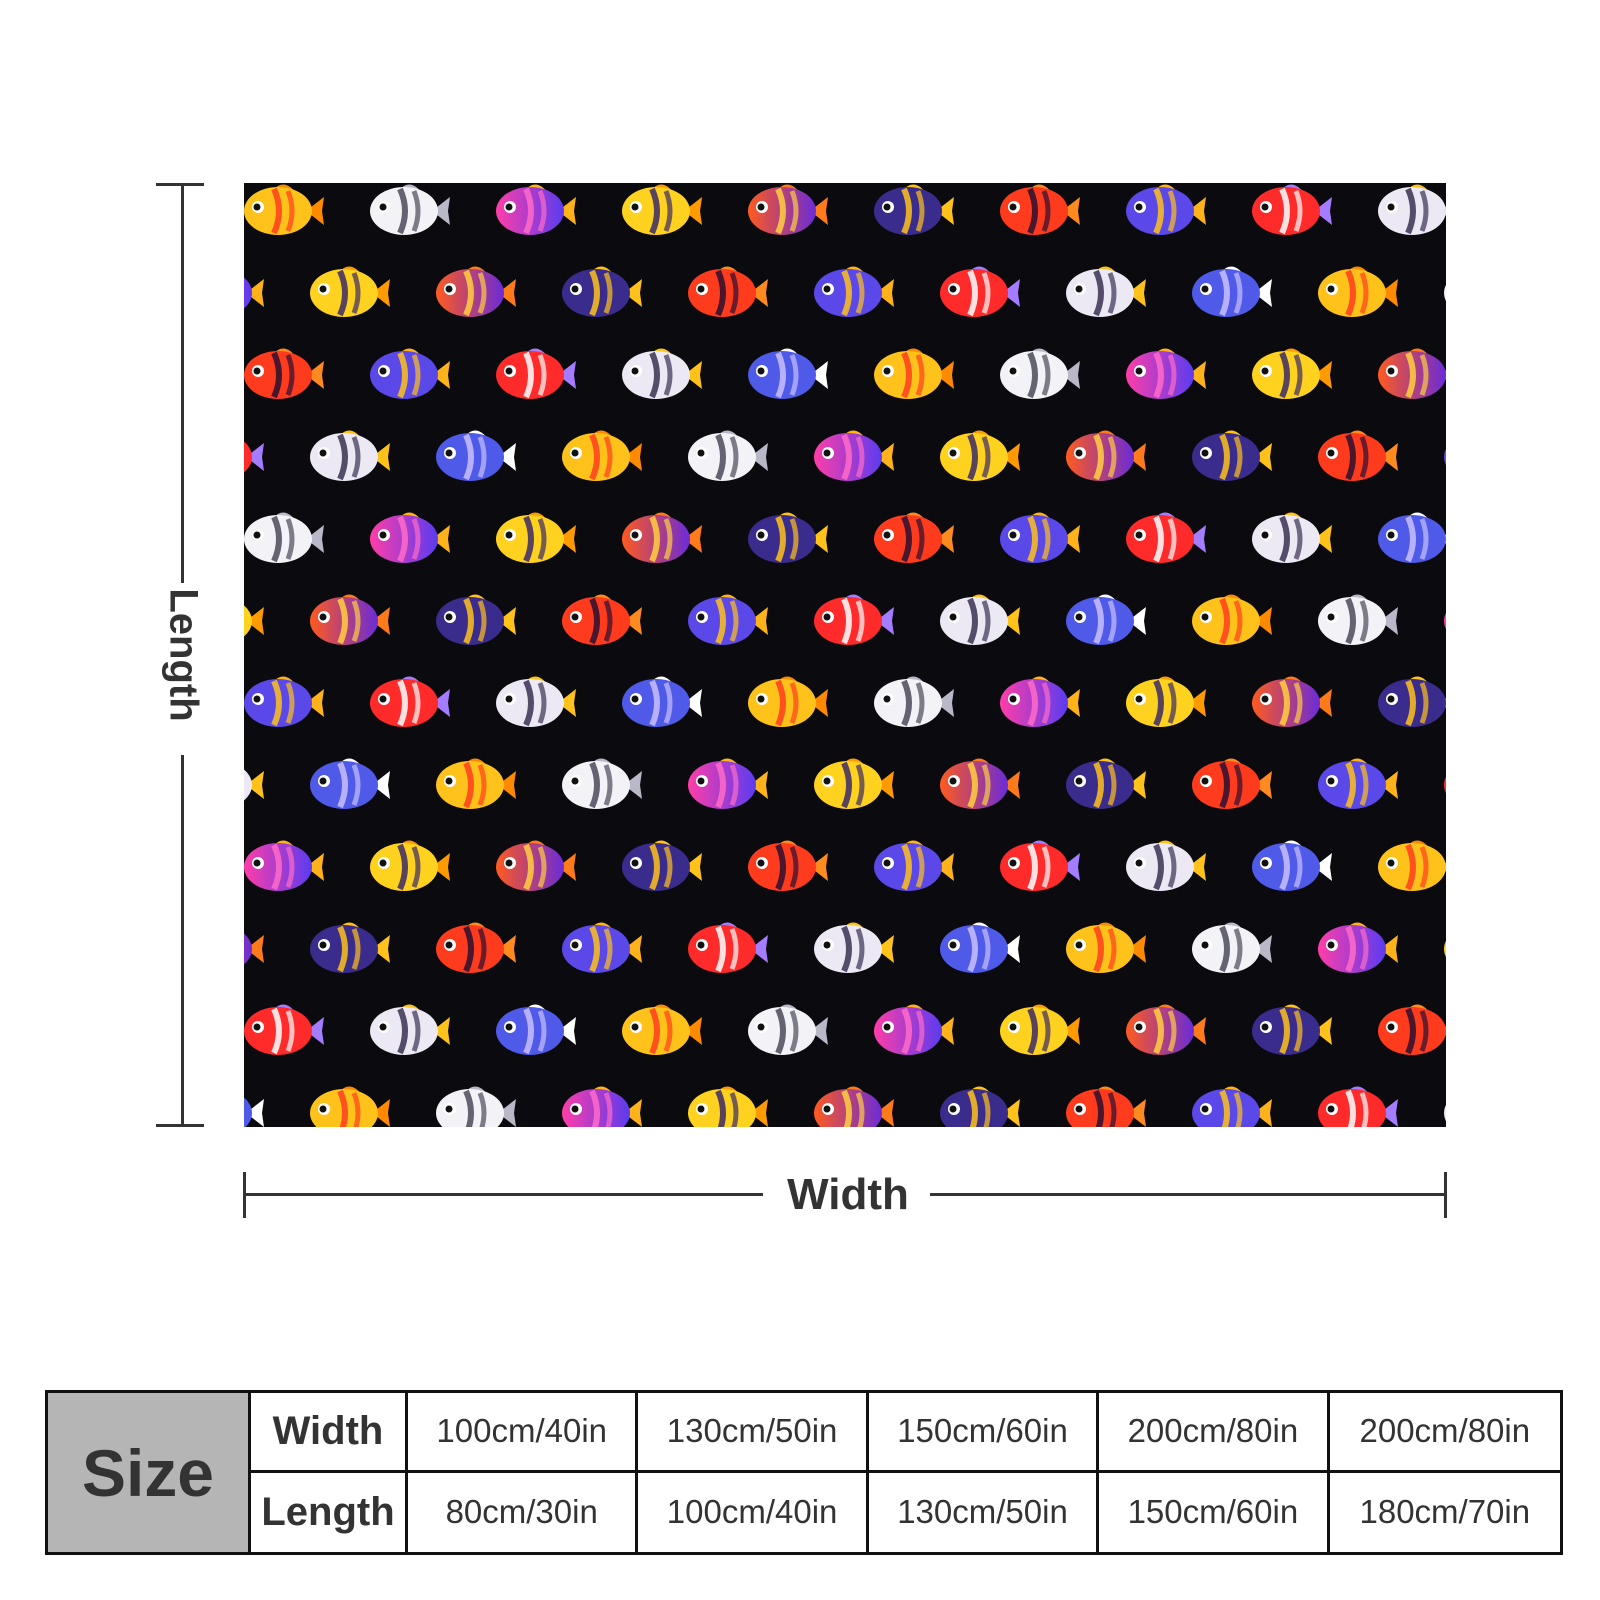 This screenshot has height=1600, width=1600. Describe the element at coordinates (848, 1194) in the screenshot. I see `width-label: Width` at that location.